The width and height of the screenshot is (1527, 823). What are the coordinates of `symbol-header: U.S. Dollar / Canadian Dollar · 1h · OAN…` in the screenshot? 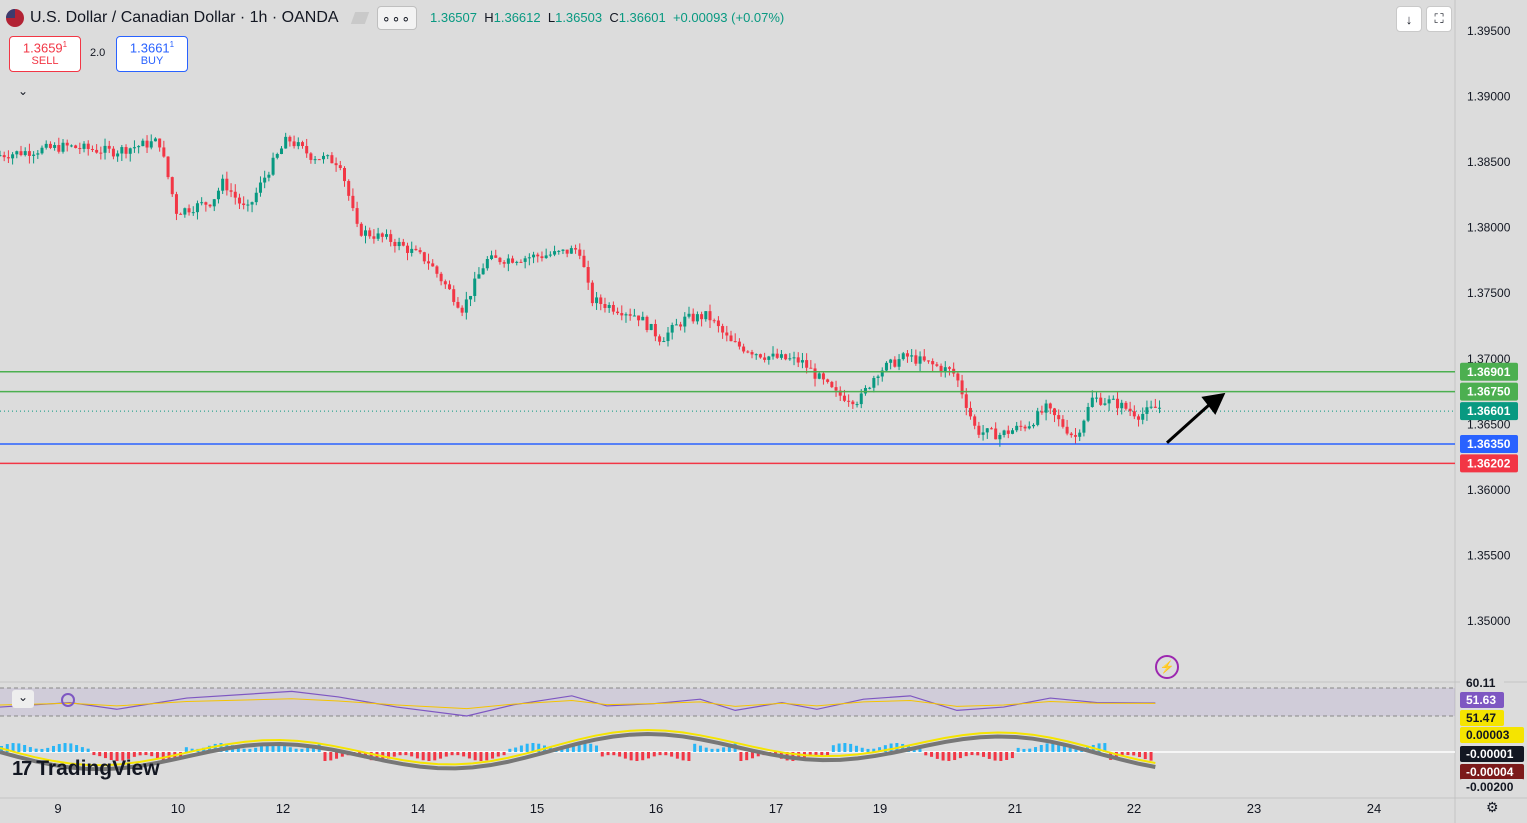 It's located at (211, 18).